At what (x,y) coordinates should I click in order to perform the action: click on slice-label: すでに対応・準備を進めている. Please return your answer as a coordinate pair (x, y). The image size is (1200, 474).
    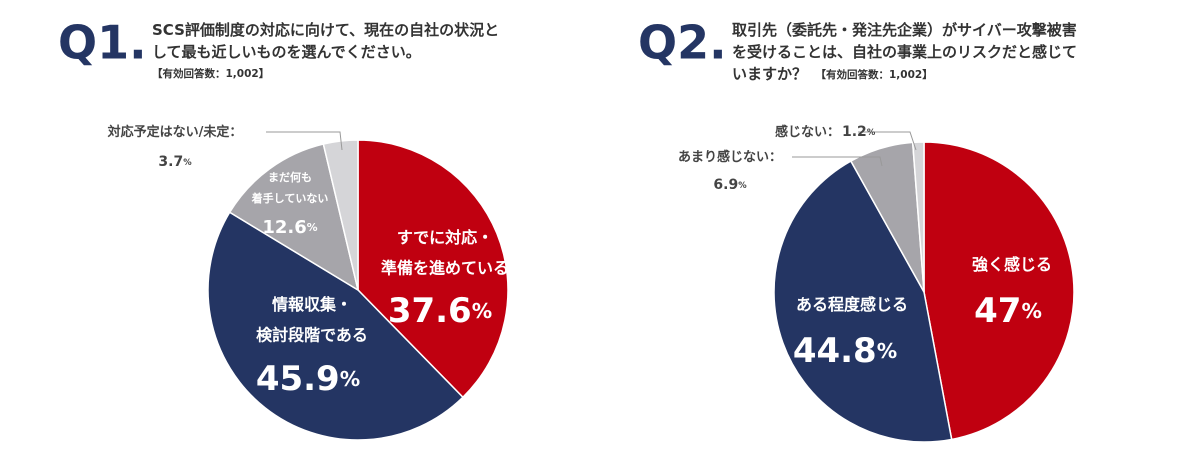
    Looking at the image, I should click on (445, 252).